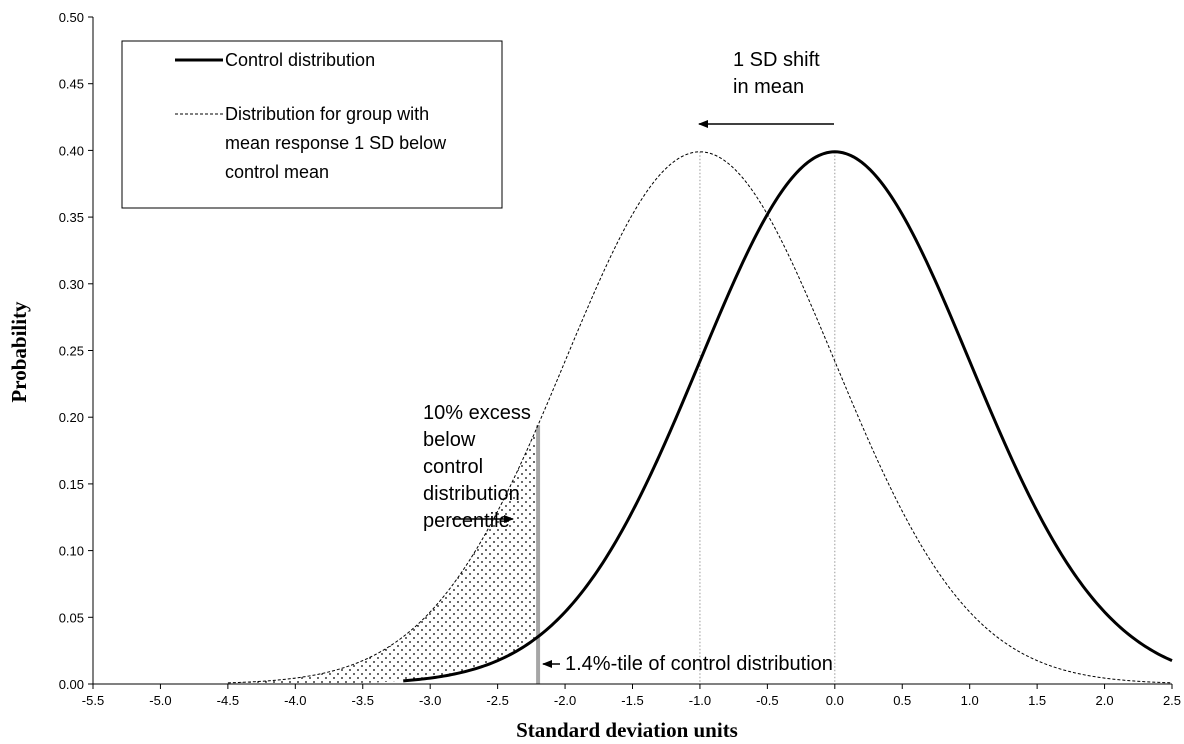 Image resolution: width=1184 pixels, height=744 pixels. What do you see at coordinates (71, 351) in the screenshot?
I see `y-tick-label: 0.25` at bounding box center [71, 351].